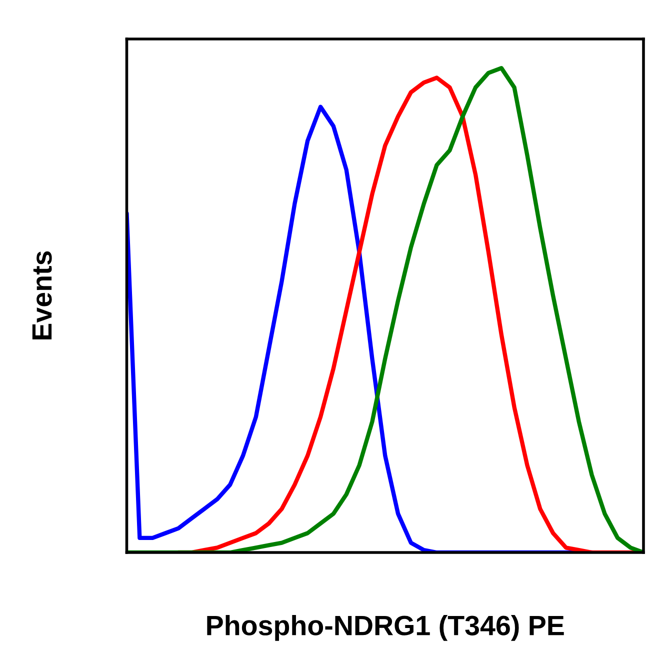  What do you see at coordinates (385, 628) in the screenshot?
I see `x-axis-title: Phospho-NDRG1 (T346) PE` at bounding box center [385, 628].